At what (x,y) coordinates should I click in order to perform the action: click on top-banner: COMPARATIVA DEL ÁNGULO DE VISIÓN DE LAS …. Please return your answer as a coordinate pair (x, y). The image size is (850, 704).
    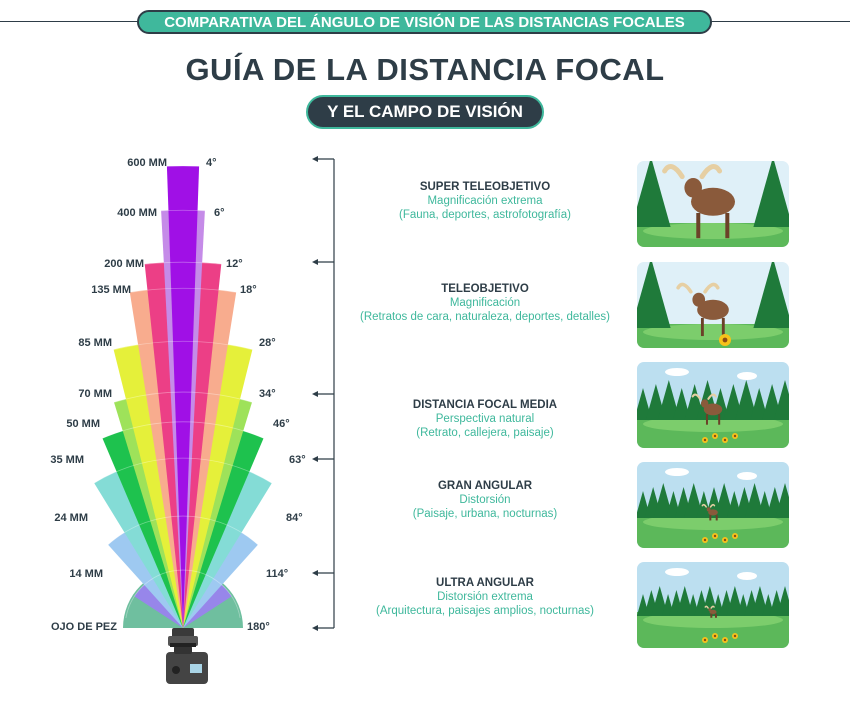
    Looking at the image, I should click on (424, 22).